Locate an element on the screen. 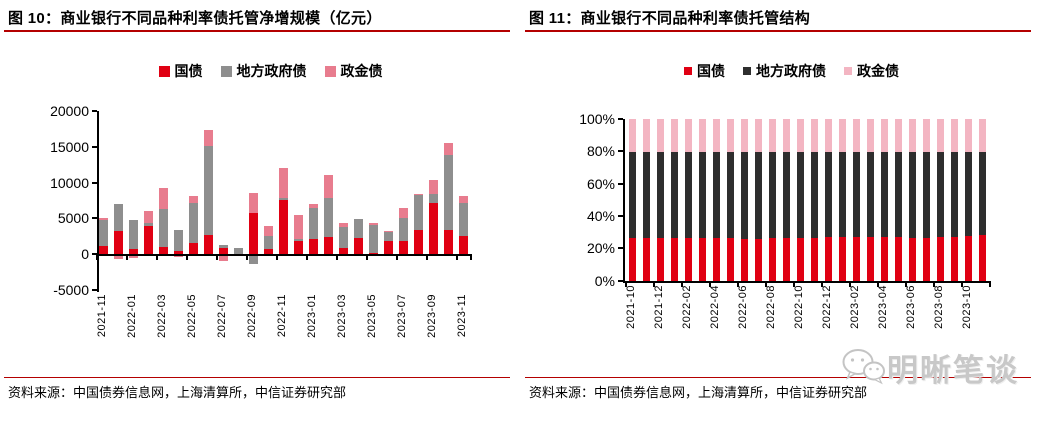  x-axis-label: 2023-10 is located at coordinates (967, 307).